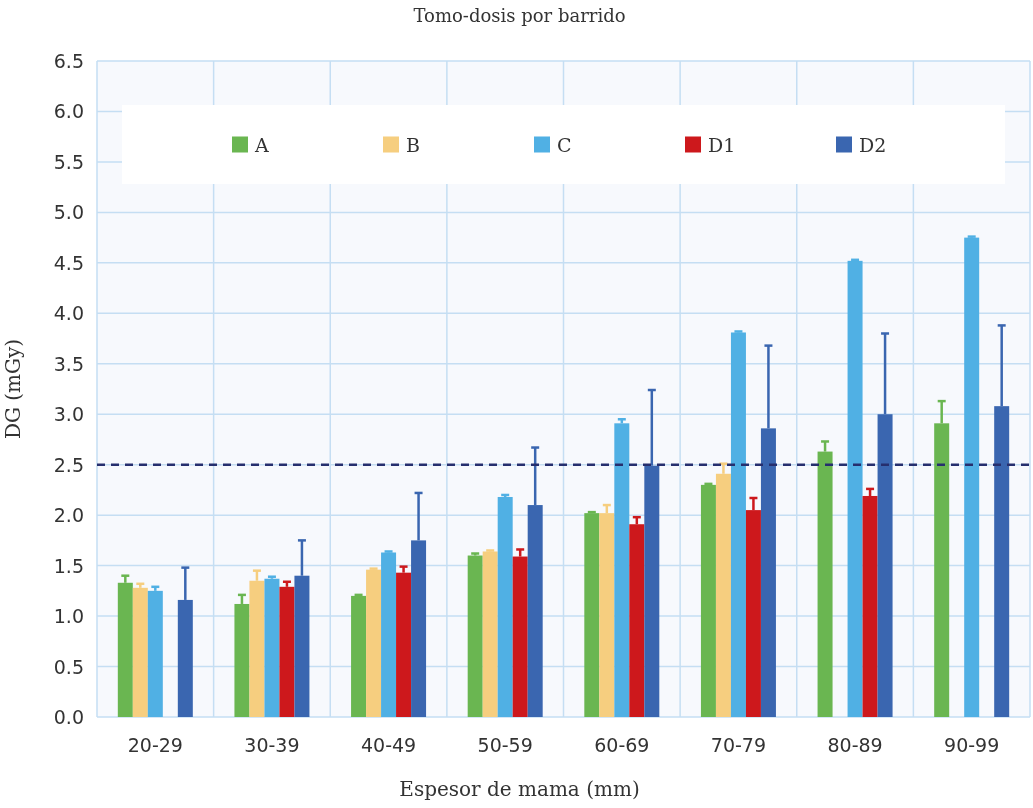 The height and width of the screenshot is (808, 1033). Describe the element at coordinates (272, 745) in the screenshot. I see `x-tick-label: 30-39` at that location.